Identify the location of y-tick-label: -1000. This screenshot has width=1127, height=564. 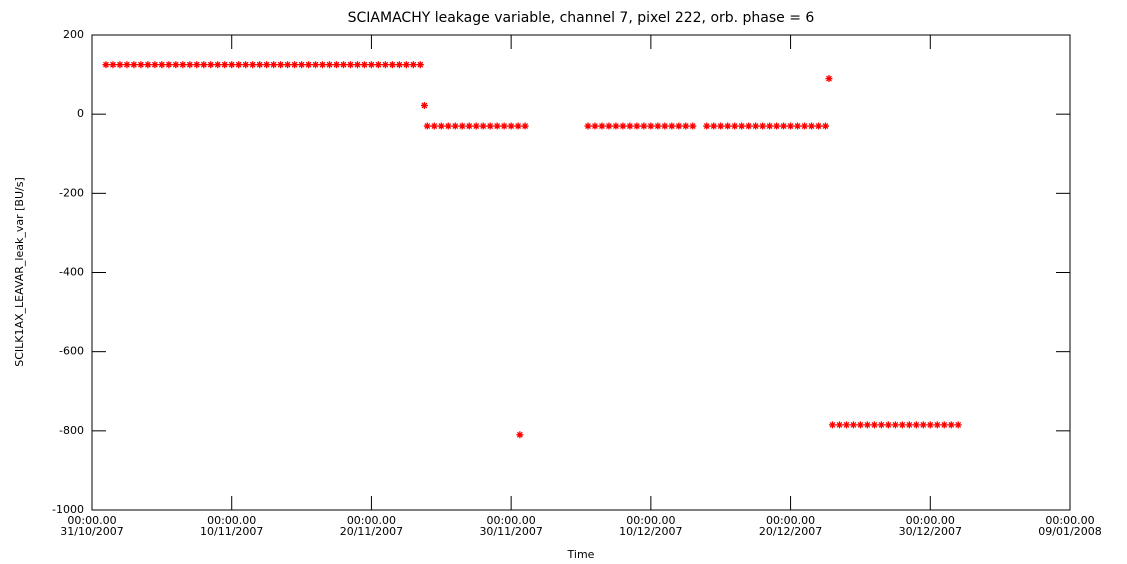
(68, 509).